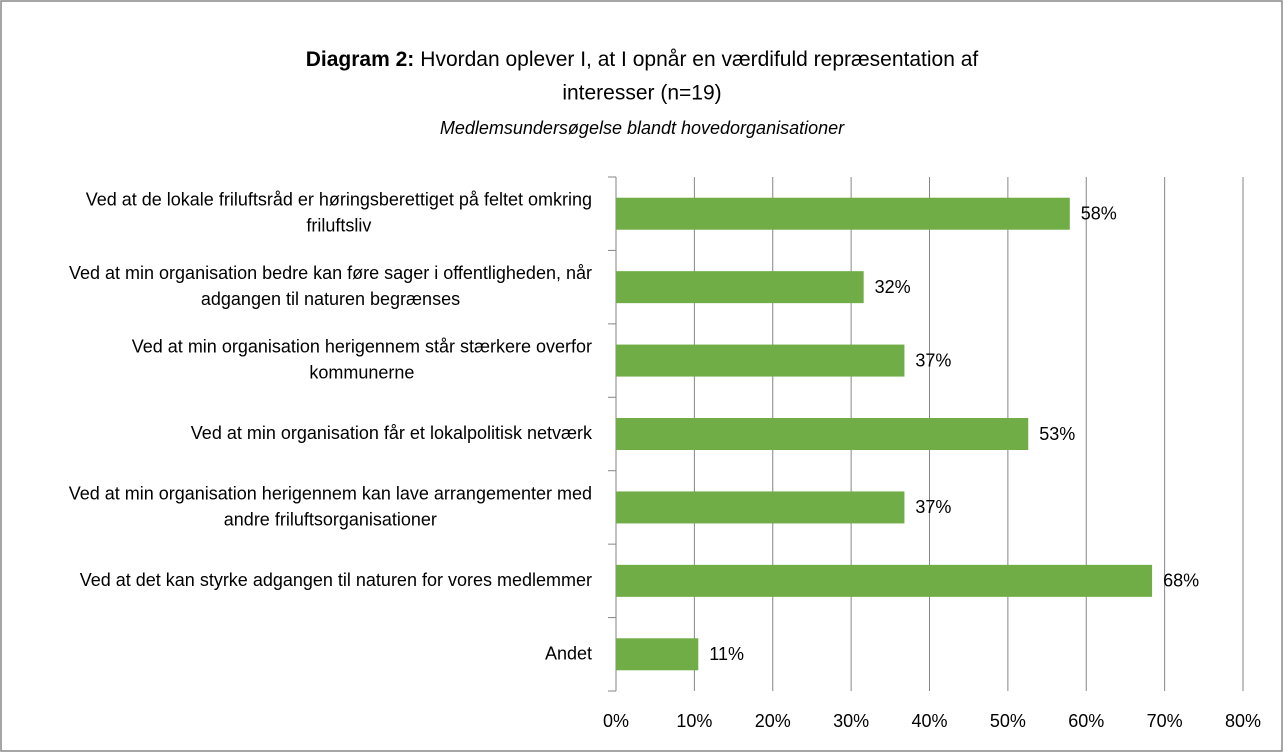  Describe the element at coordinates (568, 653) in the screenshot. I see `y-tick-label: Andet` at that location.